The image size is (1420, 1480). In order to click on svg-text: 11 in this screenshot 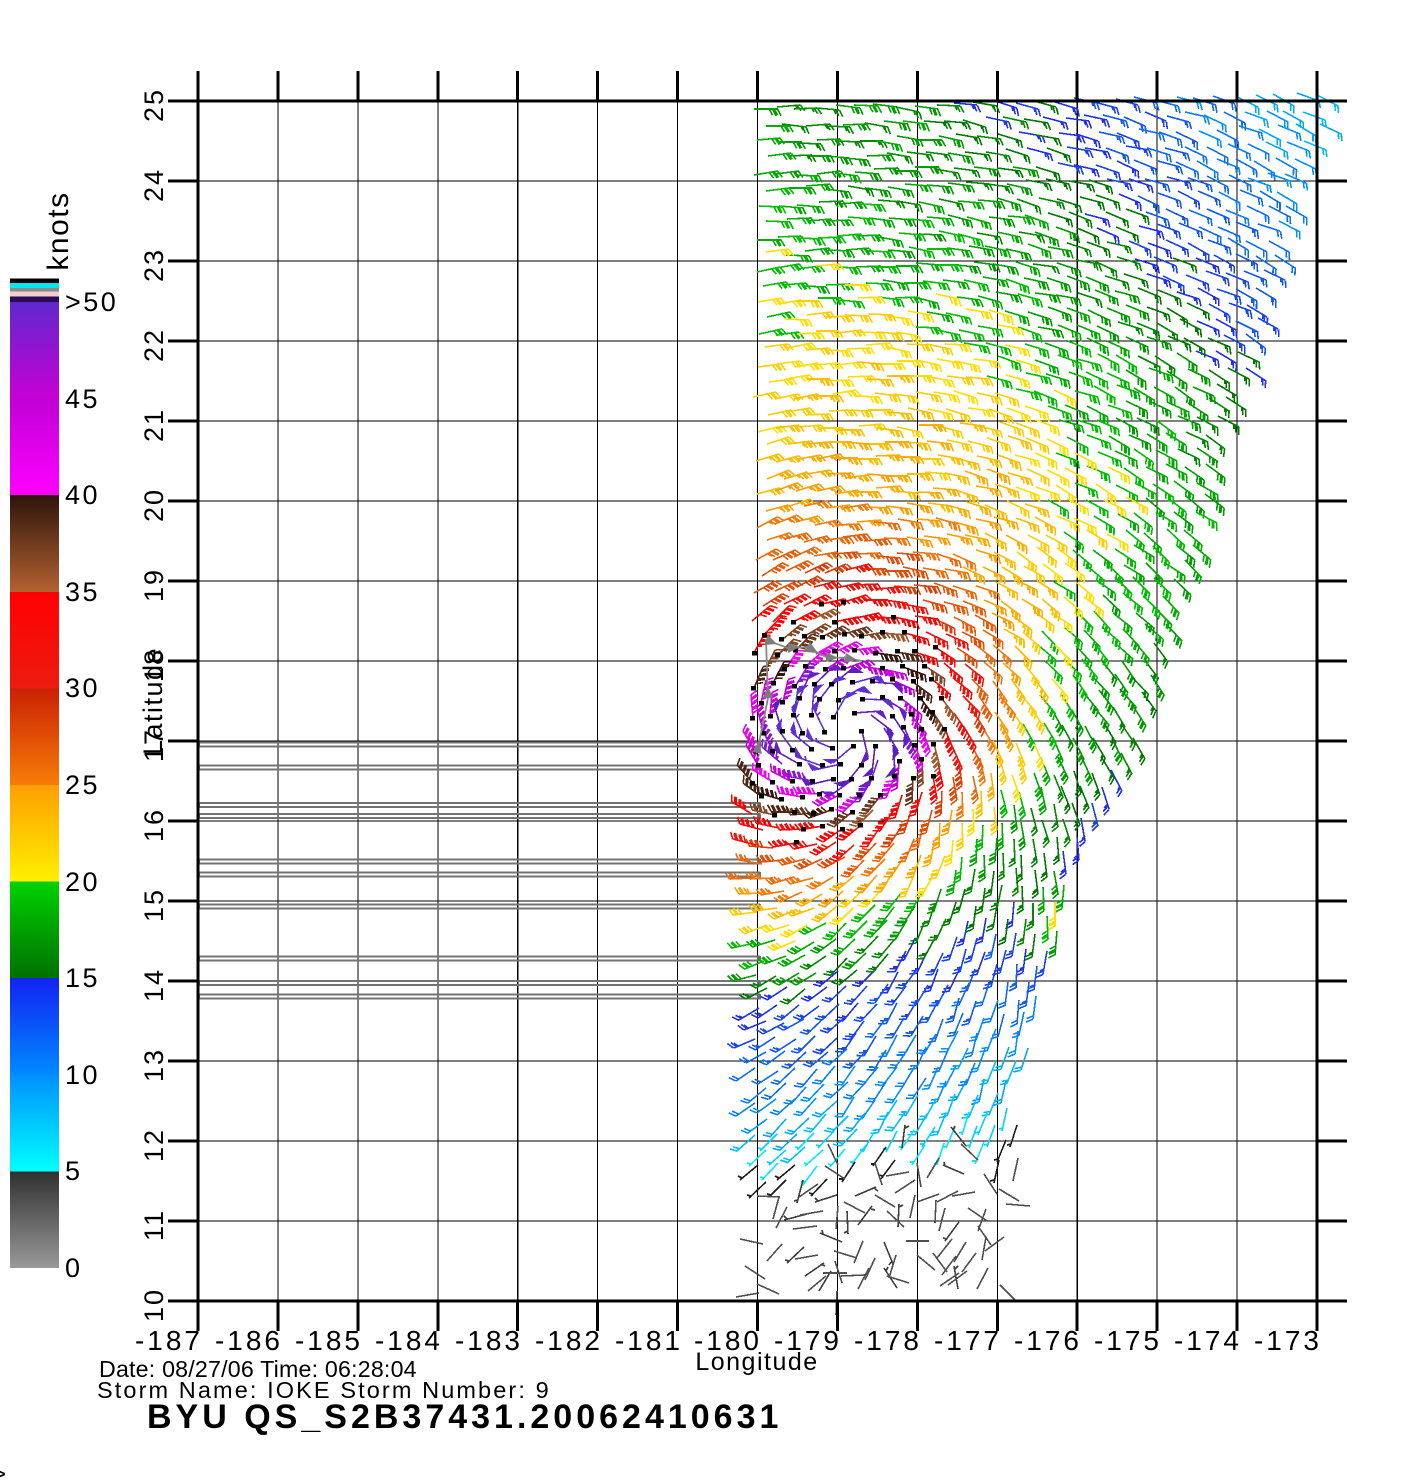, I will do `click(154, 1225)`.